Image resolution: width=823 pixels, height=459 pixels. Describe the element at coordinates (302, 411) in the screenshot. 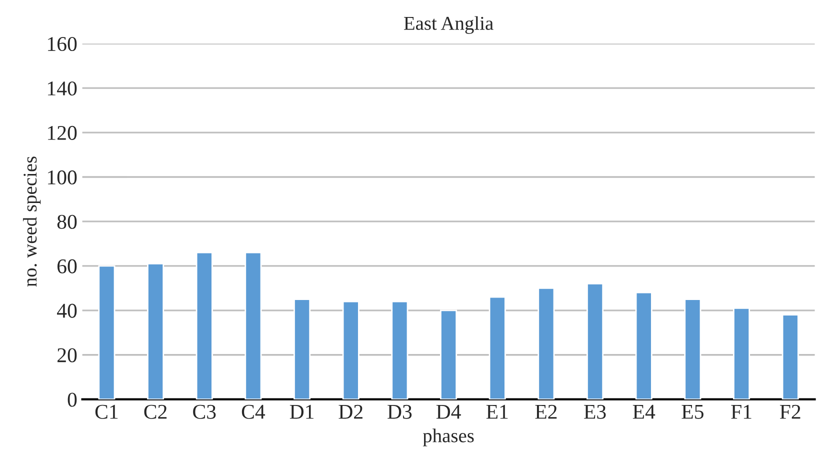

I see `x-tick-label: D1` at that location.